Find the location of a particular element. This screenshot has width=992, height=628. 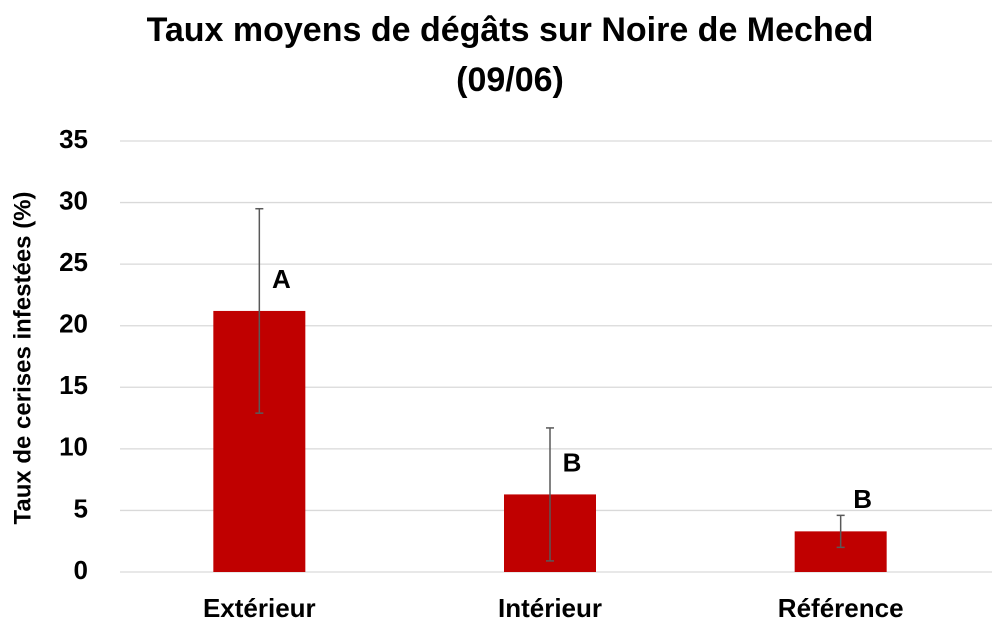

y-tick-label: 5 is located at coordinates (81, 508).